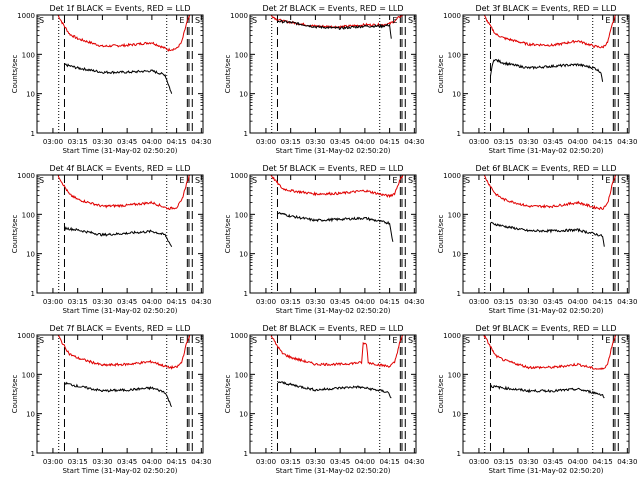  I want to click on panel-title: Det 4f BLACK = Events, RED = LLD, so click(119, 168).